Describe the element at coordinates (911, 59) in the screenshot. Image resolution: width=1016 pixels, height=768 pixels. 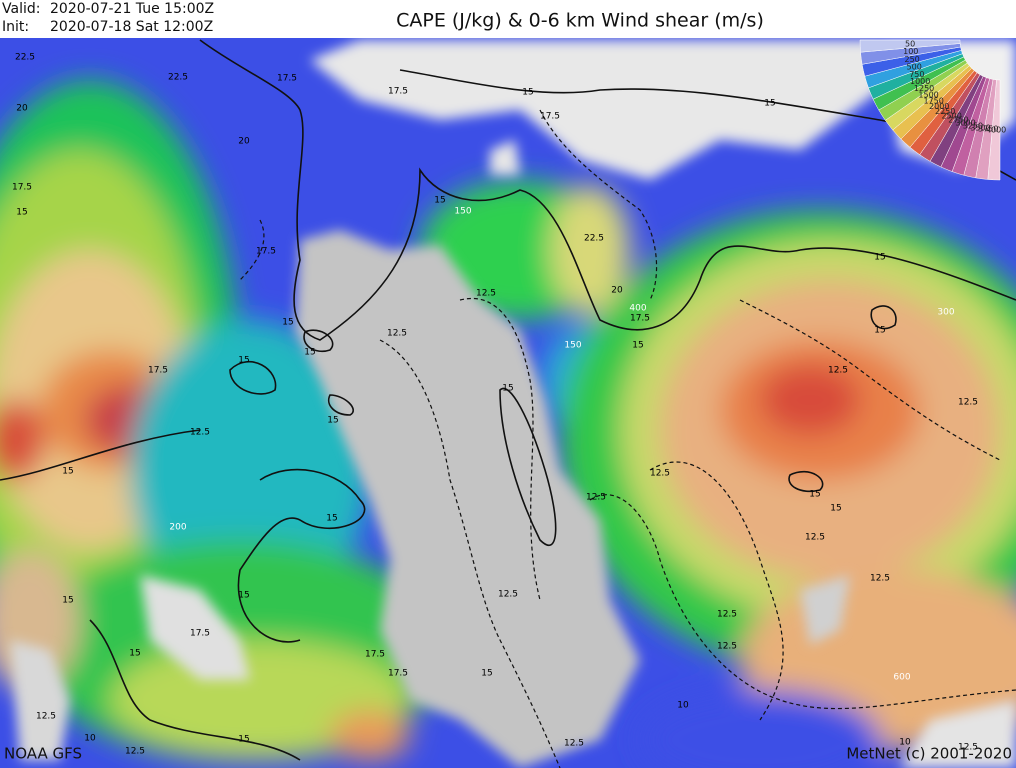
I see `legend-label: 250` at that location.